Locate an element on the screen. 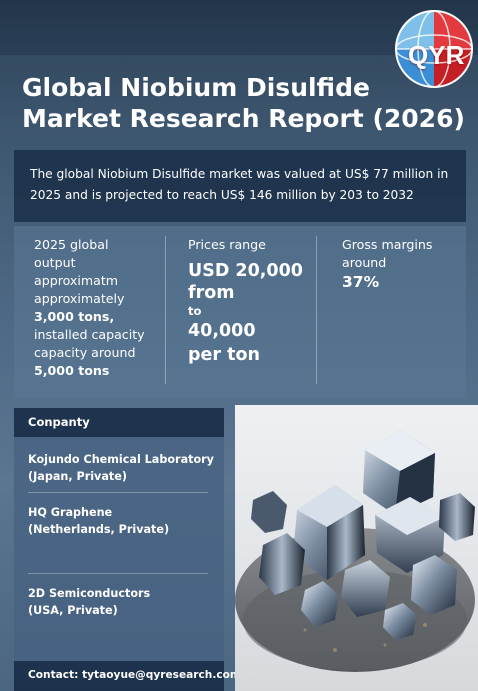 This screenshot has height=691, width=478. company-name: Kojundo Chemical Laboratory is located at coordinates (121, 459).